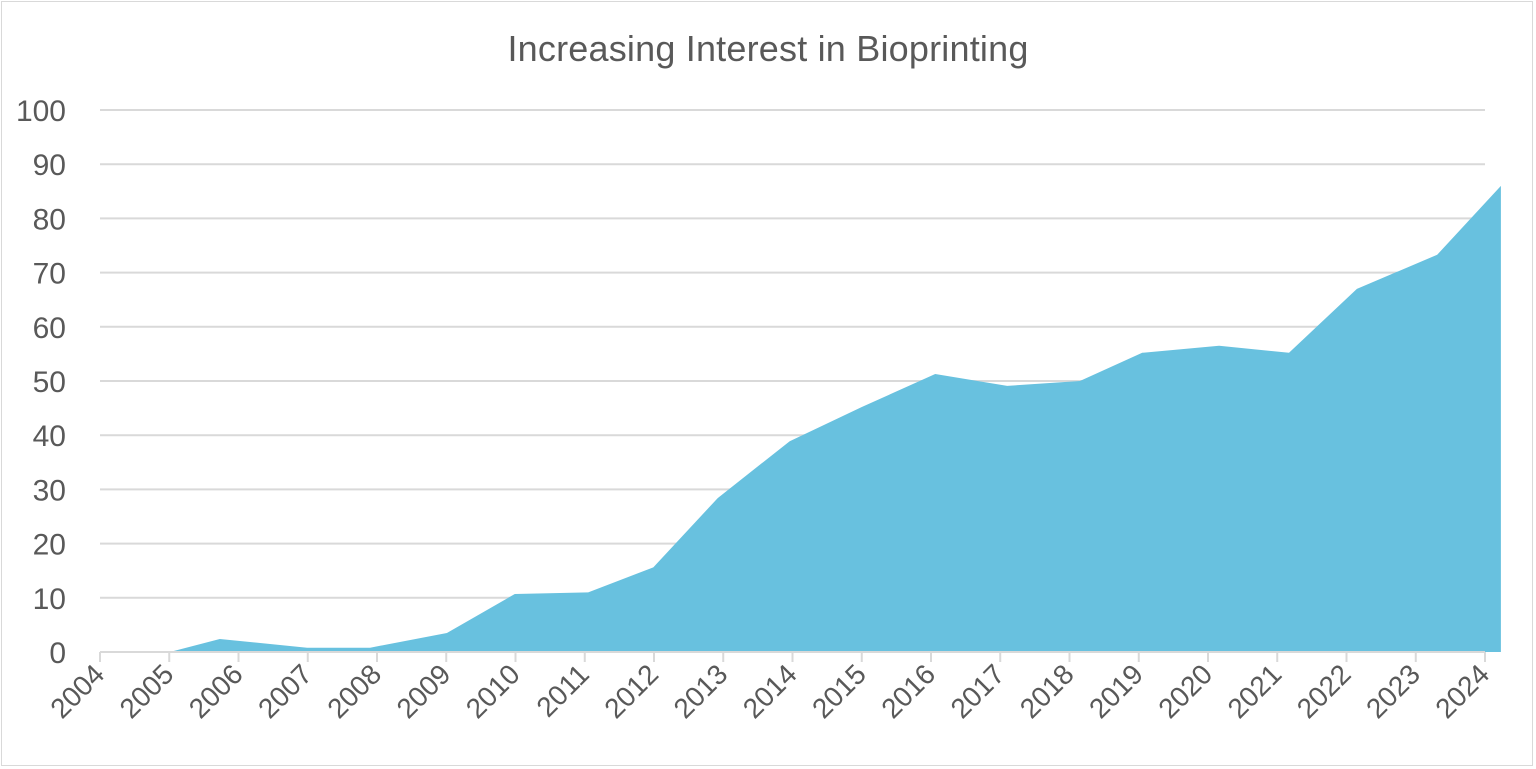 The width and height of the screenshot is (1536, 769). I want to click on x-tick-label: 2022, so click(1324, 691).